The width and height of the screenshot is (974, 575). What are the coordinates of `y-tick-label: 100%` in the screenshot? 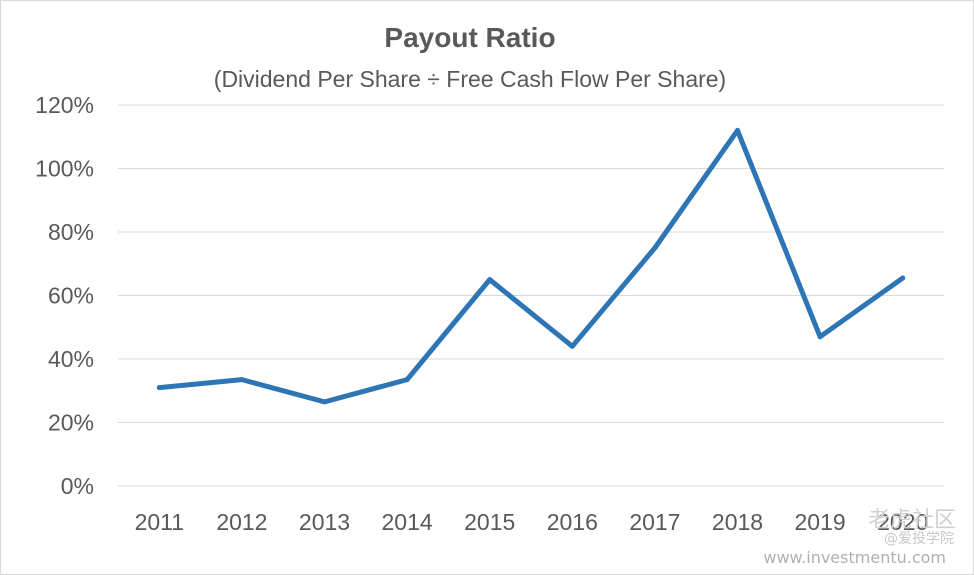 It's located at (64, 169).